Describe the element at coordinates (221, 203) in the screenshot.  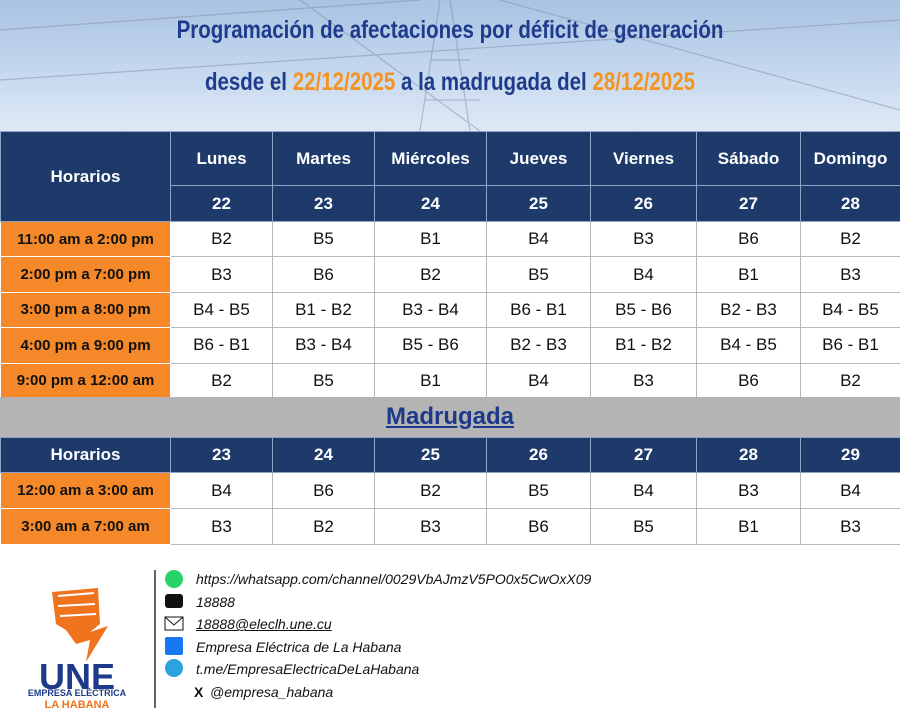
I see `date: 22` at that location.